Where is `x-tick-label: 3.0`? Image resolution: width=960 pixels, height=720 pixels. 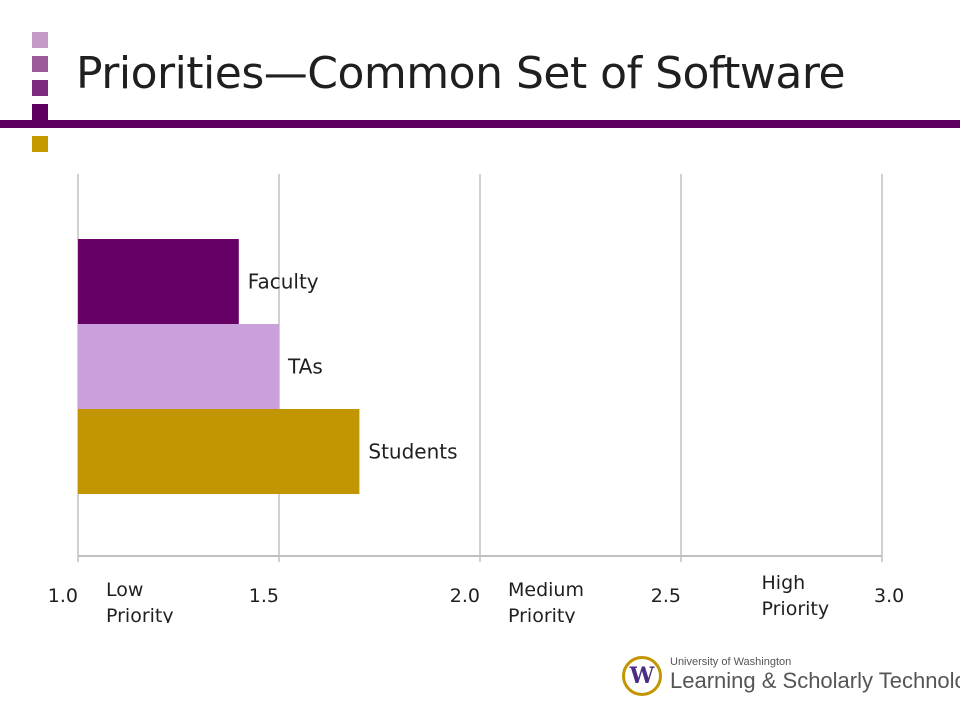 x-tick-label: 3.0 is located at coordinates (889, 596).